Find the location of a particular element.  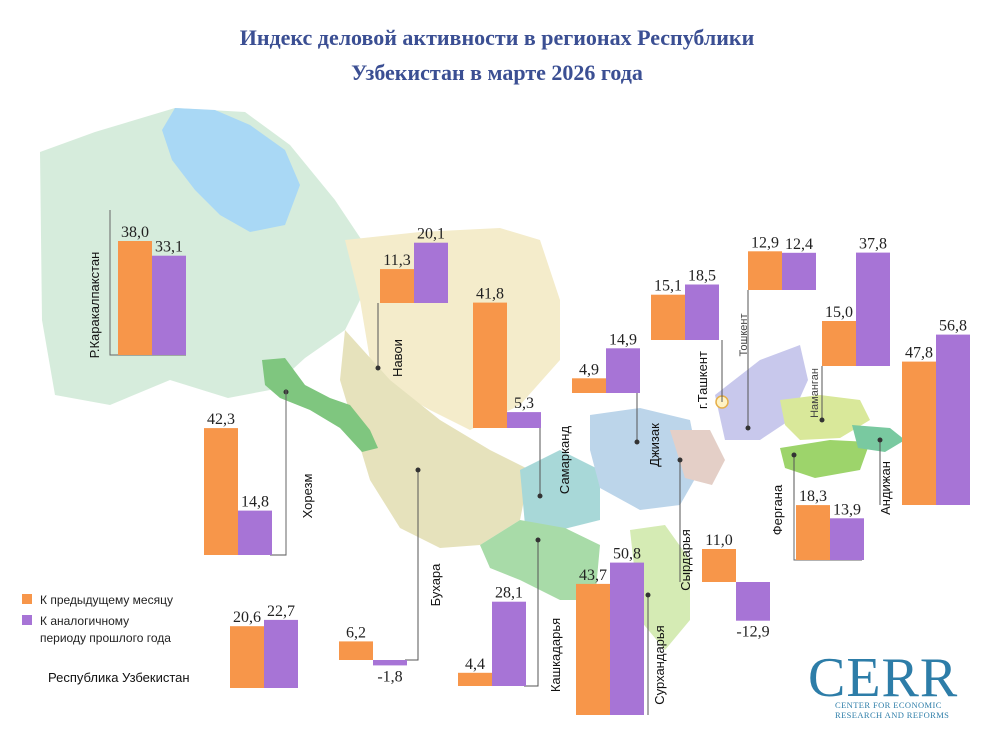

region-4-name: Бухара is located at coordinates (435, 585).